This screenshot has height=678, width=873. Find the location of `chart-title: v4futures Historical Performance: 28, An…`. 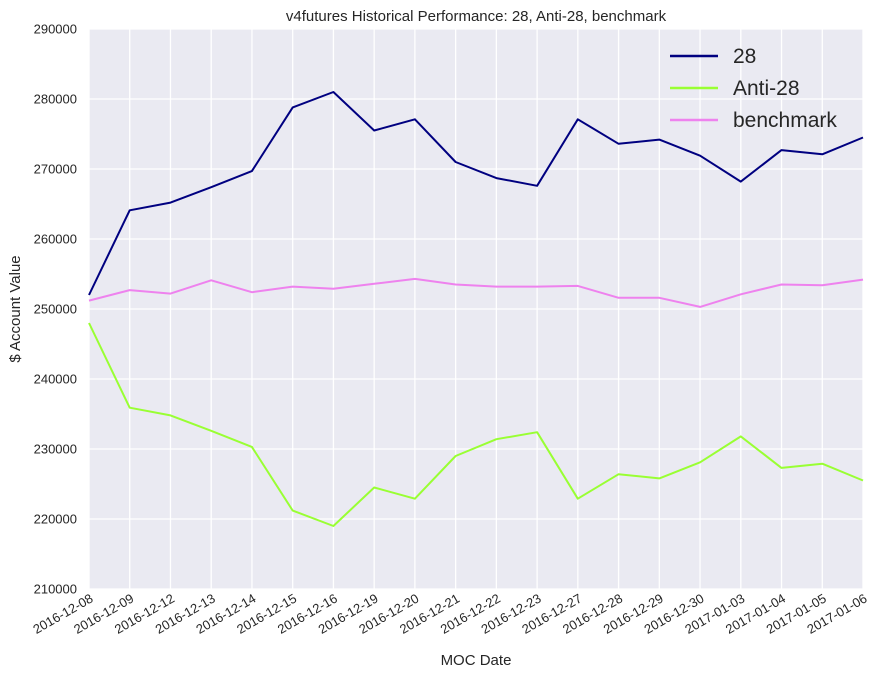

chart-title: v4futures Historical Performance: 28, An… is located at coordinates (476, 16).